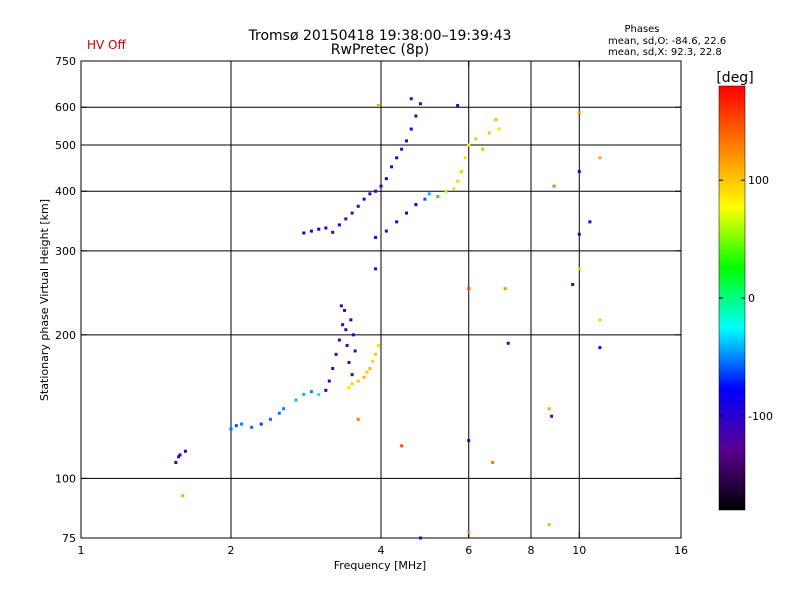 The height and width of the screenshot is (604, 800). I want to click on colorbar-label: [deg], so click(734, 78).